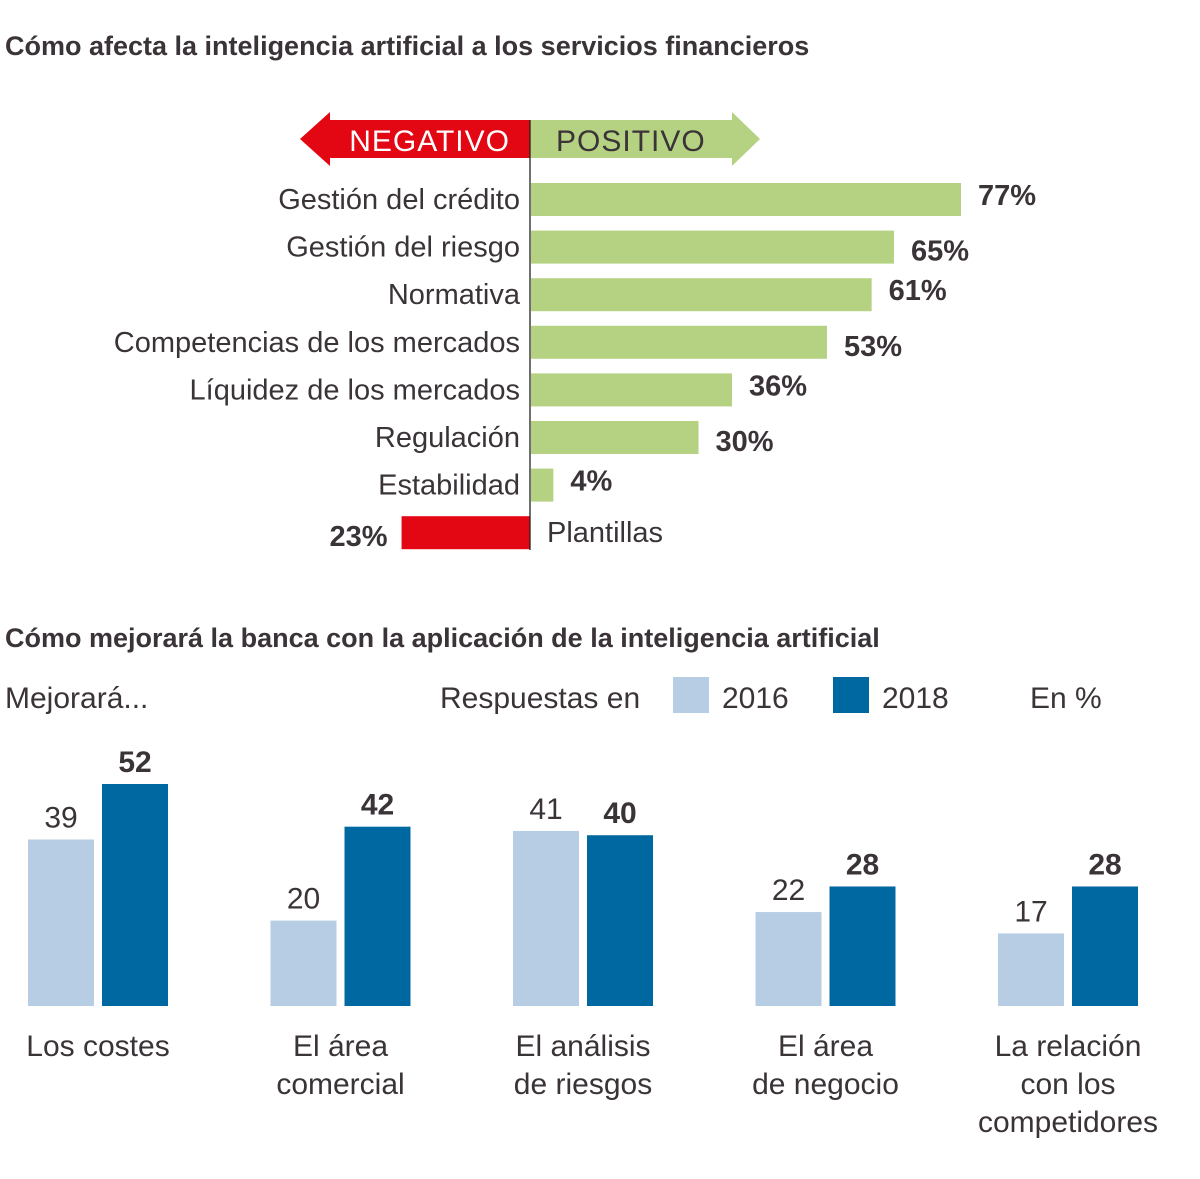  Describe the element at coordinates (449, 486) in the screenshot. I see `category-label: Estabilidad` at that location.